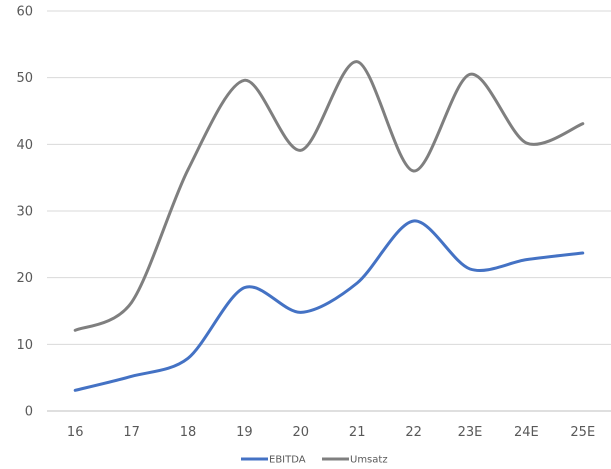  I want to click on y-tick-label: 20, so click(24, 278).